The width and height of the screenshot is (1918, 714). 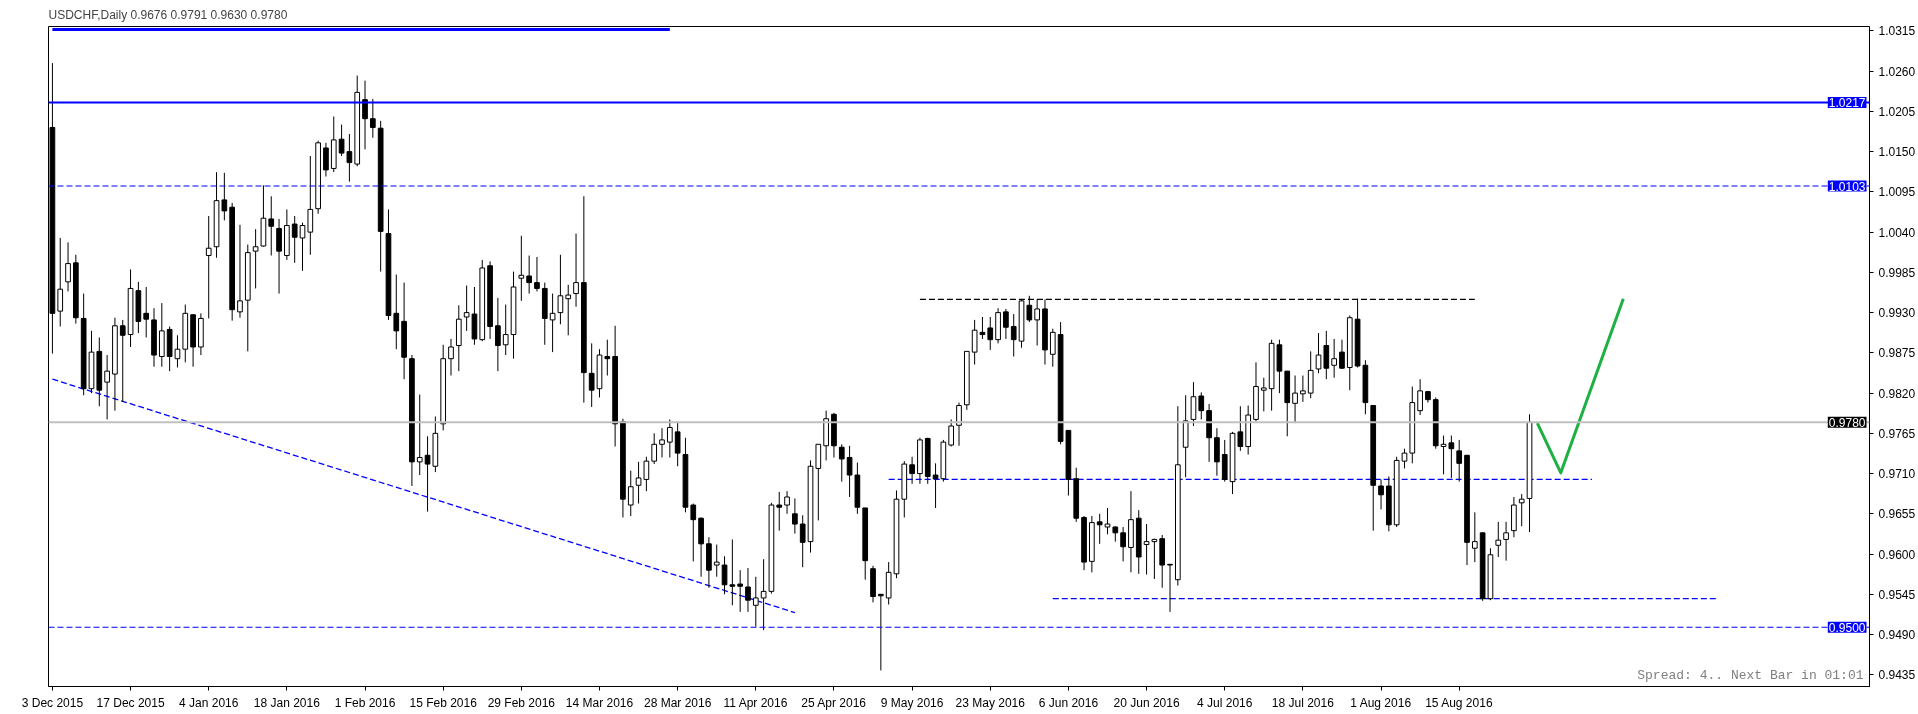 What do you see at coordinates (1897, 353) in the screenshot?
I see `y-tick-label: 0.9875` at bounding box center [1897, 353].